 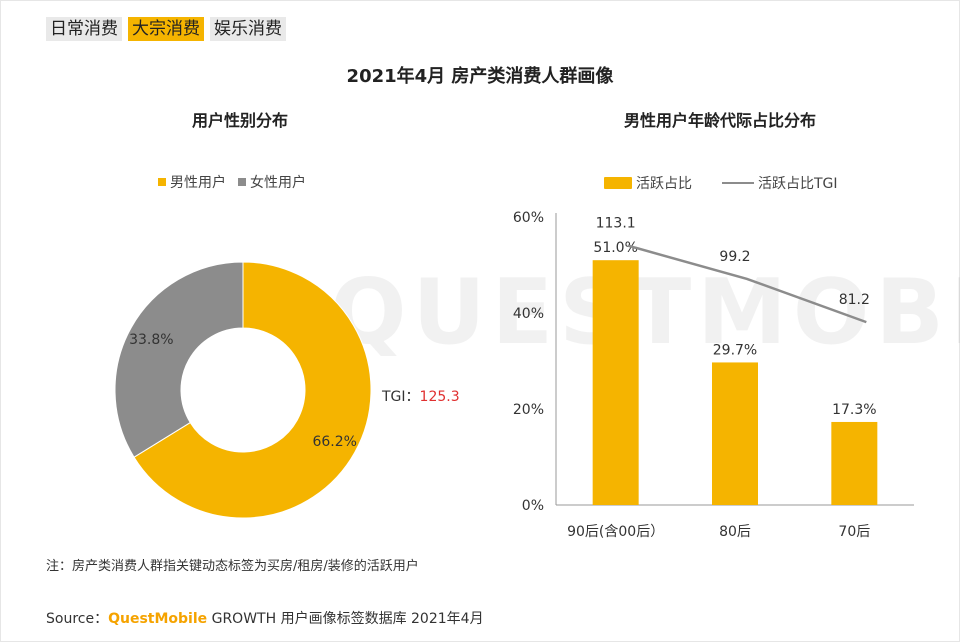 I want to click on tgi-line, so click(x=747, y=284).